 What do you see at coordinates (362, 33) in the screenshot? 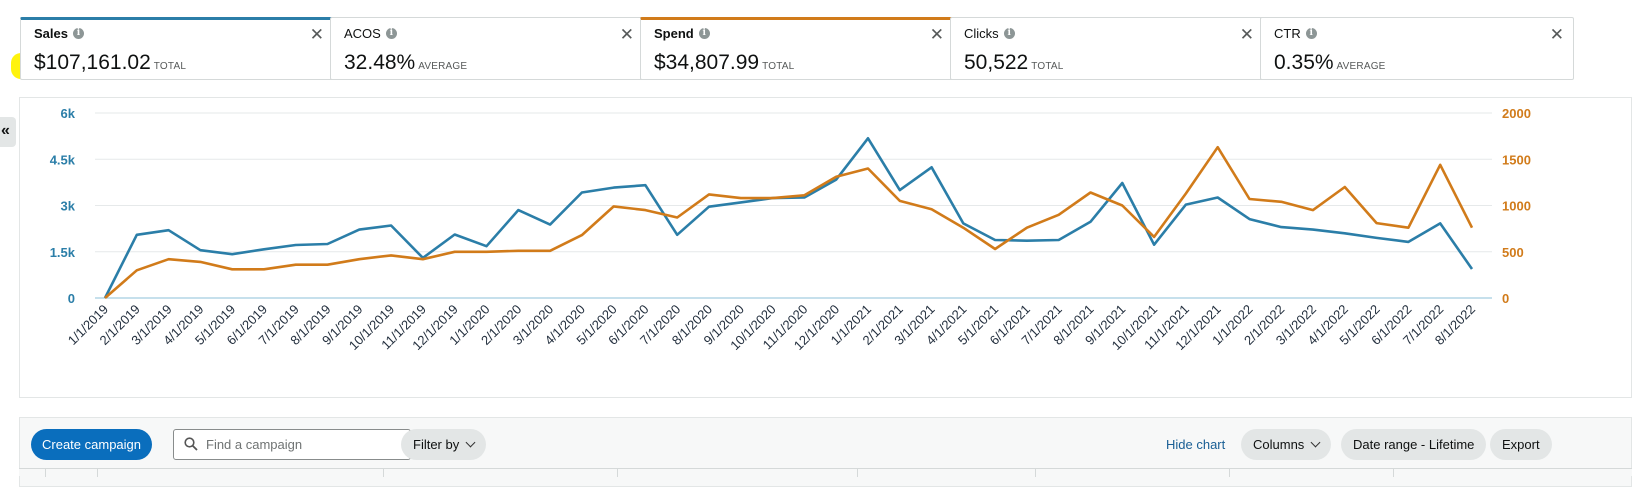
I see `metric-label: ACOS` at bounding box center [362, 33].